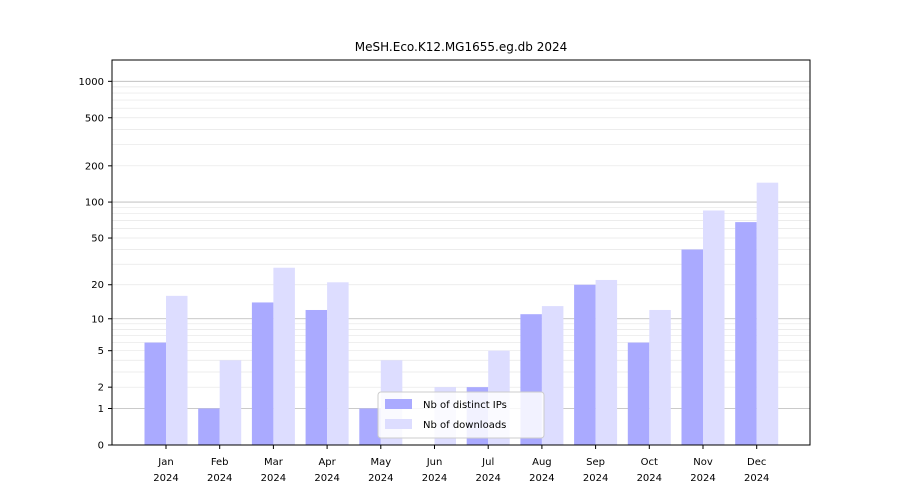 The height and width of the screenshot is (500, 900). What do you see at coordinates (94, 203) in the screenshot?
I see `y-tick-label: 100` at bounding box center [94, 203].